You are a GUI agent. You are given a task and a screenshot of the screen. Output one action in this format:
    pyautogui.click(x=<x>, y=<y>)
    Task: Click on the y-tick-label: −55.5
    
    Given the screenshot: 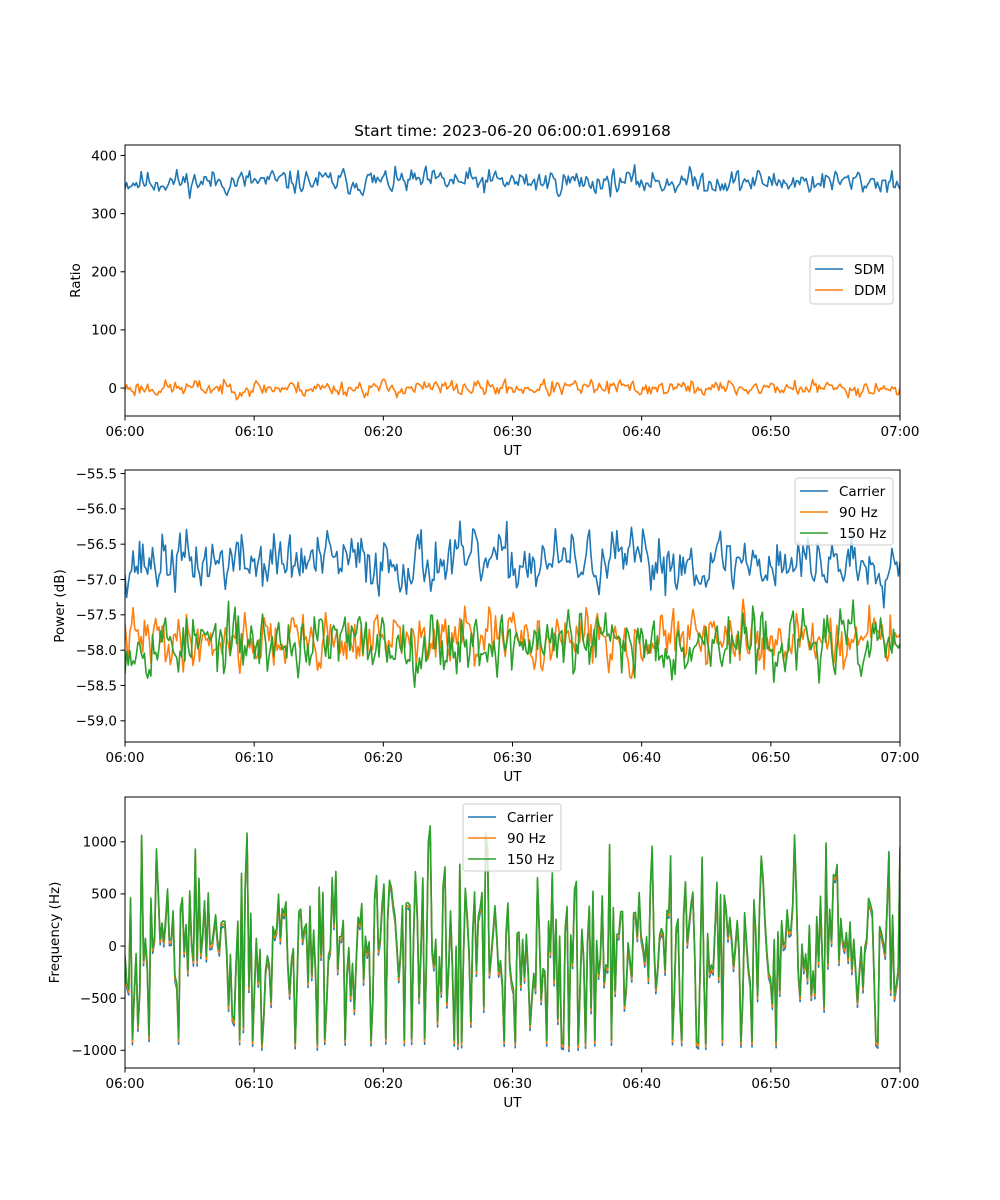 What is the action you would take?
    pyautogui.click(x=96, y=474)
    